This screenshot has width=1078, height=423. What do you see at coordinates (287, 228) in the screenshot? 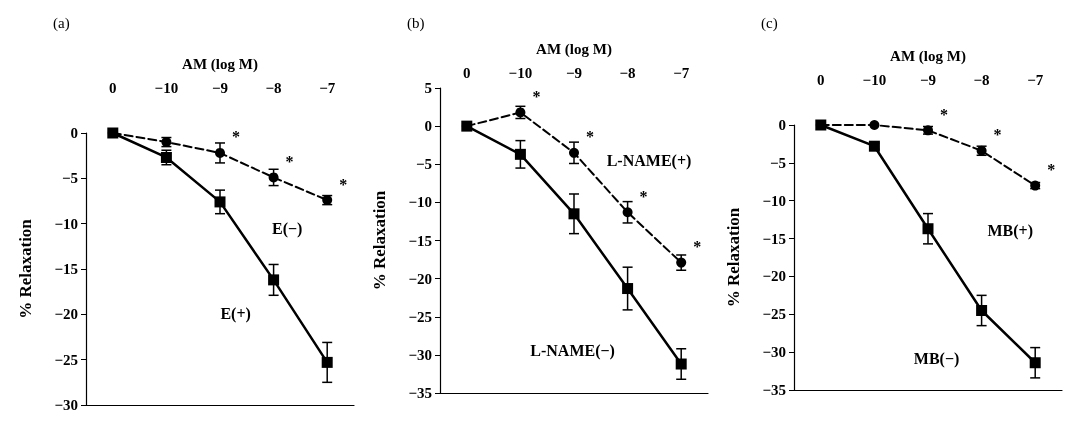
I see `series-label: E(−)` at bounding box center [287, 228].